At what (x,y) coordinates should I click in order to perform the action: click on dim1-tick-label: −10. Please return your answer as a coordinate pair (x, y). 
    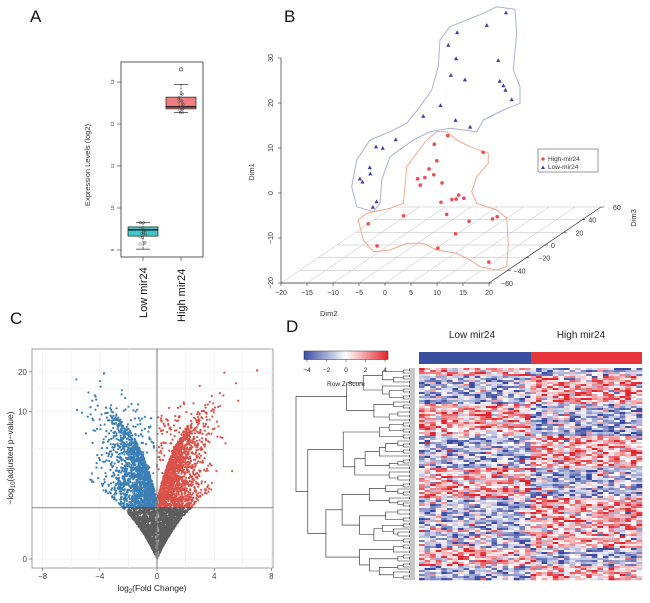
    Looking at the image, I should click on (271, 238).